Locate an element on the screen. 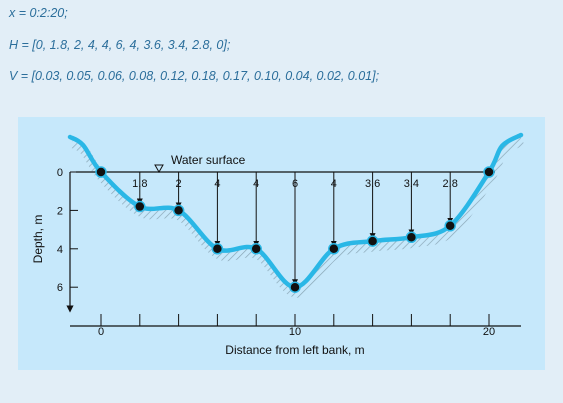  x-tick-label: 20 is located at coordinates (489, 332).